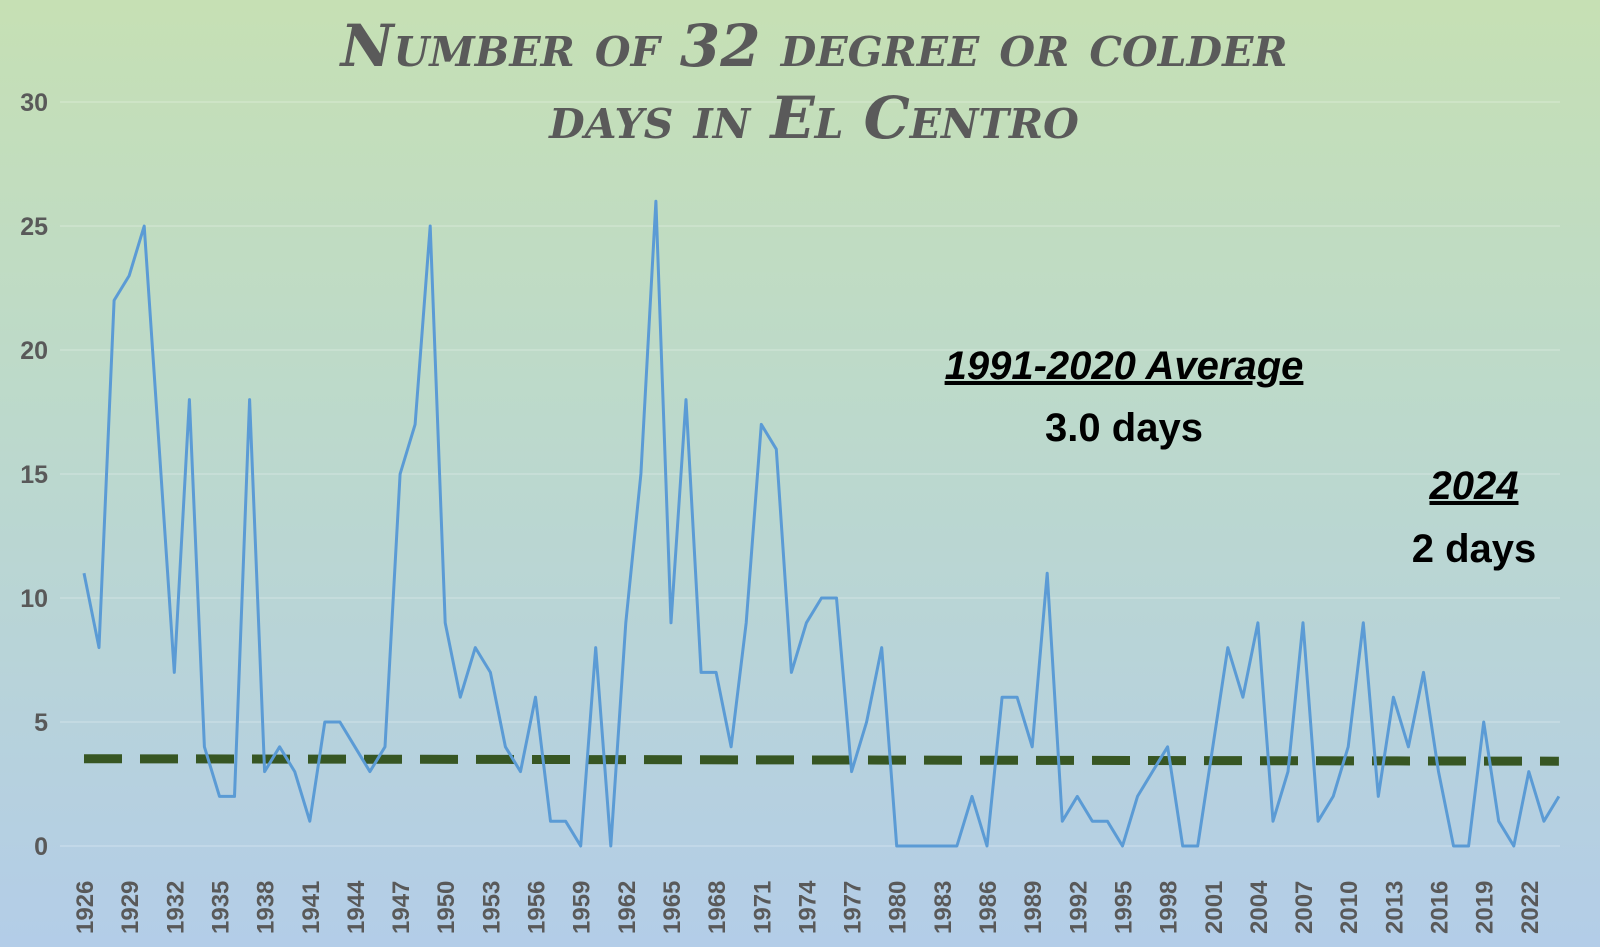 The image size is (1600, 947). Describe the element at coordinates (1440, 907) in the screenshot. I see `x-tick-label: 2016` at that location.